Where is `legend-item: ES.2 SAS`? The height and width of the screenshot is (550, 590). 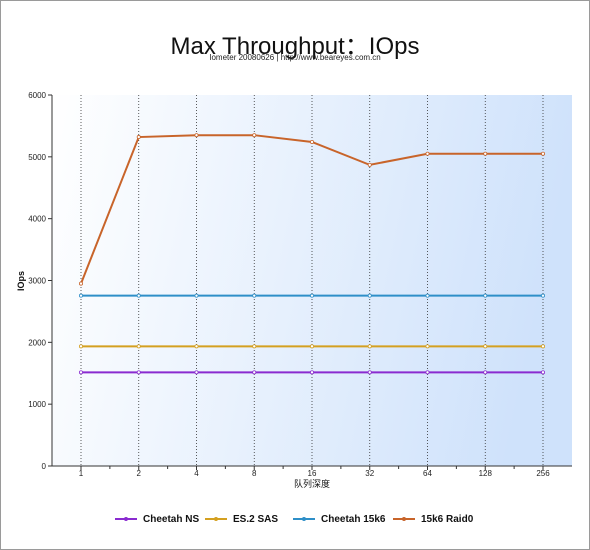 legend-item: ES.2 SAS is located at coordinates (241, 519).